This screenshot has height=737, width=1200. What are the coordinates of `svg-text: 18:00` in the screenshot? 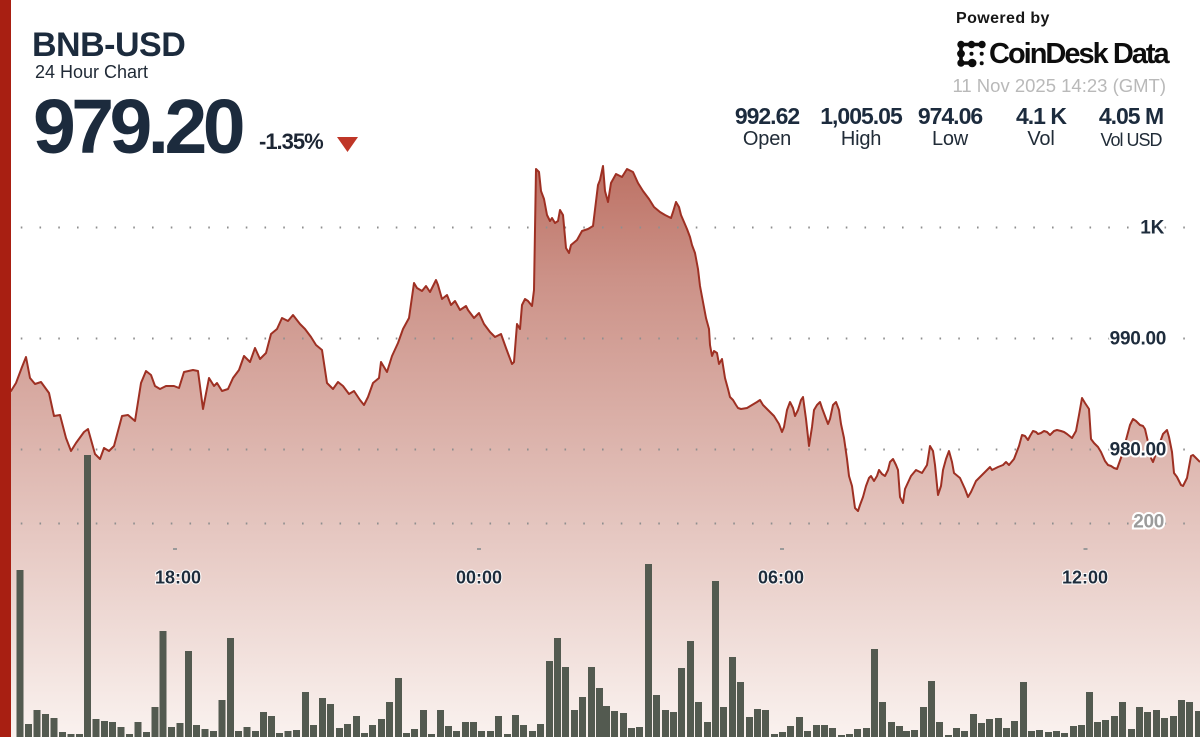 It's located at (178, 578).